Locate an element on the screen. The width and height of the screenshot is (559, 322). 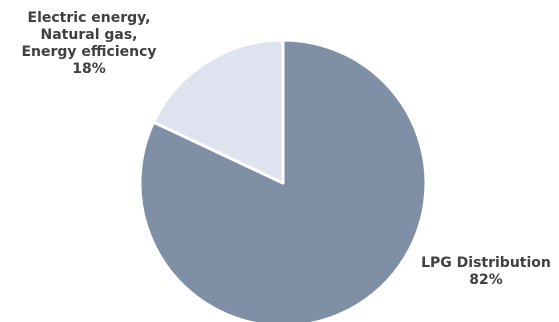
data-label-line: Natural gas, is located at coordinates (89, 35).